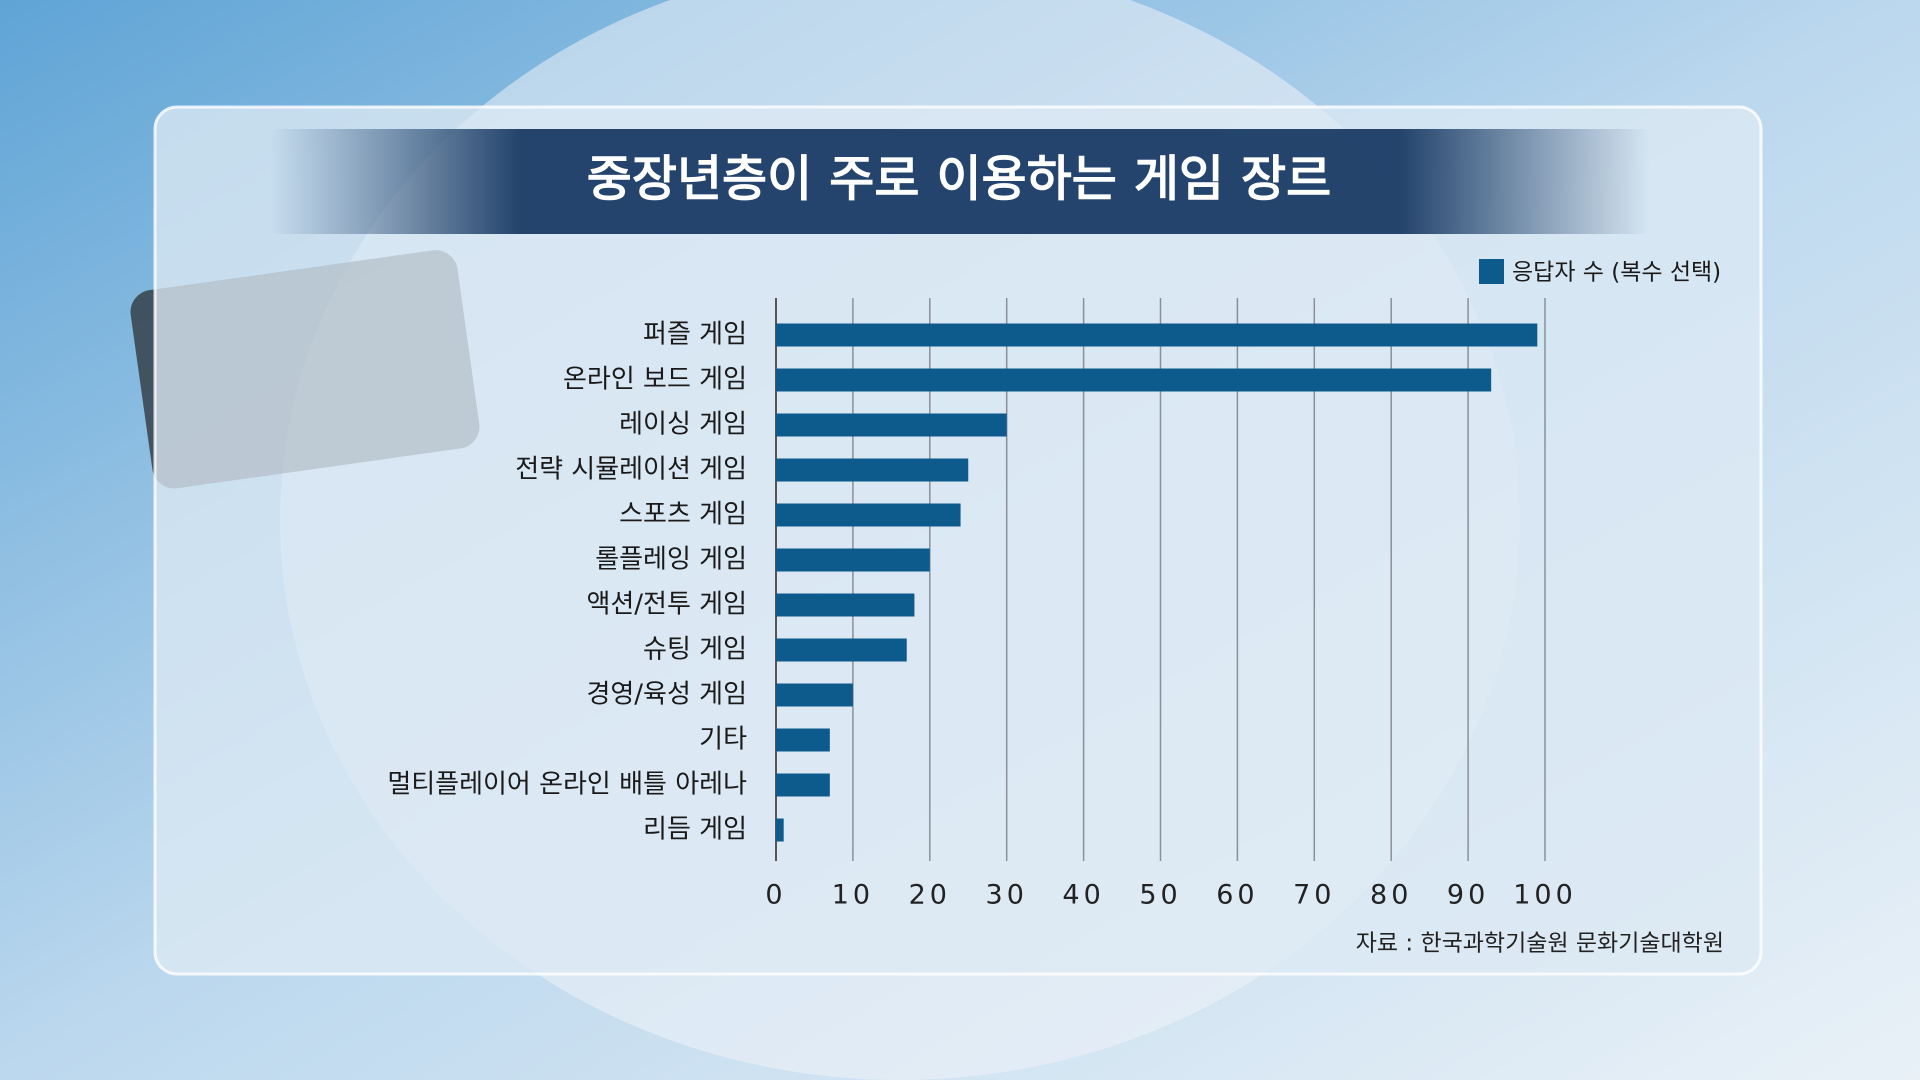 The width and height of the screenshot is (1920, 1080). I want to click on y-tick-label: 전략 시뮬레이션 게임, so click(631, 470).